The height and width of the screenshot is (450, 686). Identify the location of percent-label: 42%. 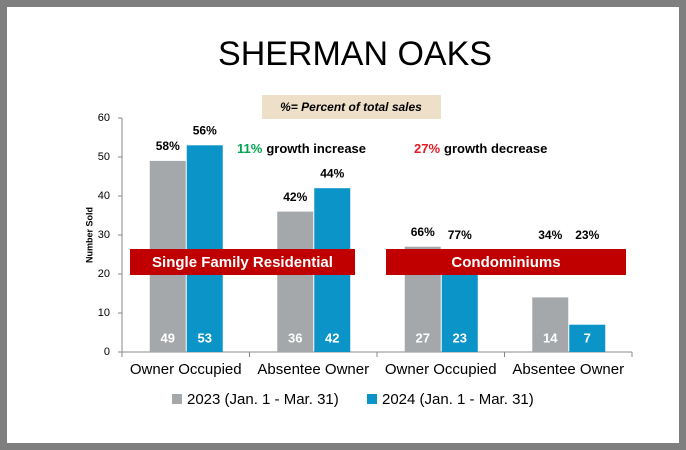
(295, 197).